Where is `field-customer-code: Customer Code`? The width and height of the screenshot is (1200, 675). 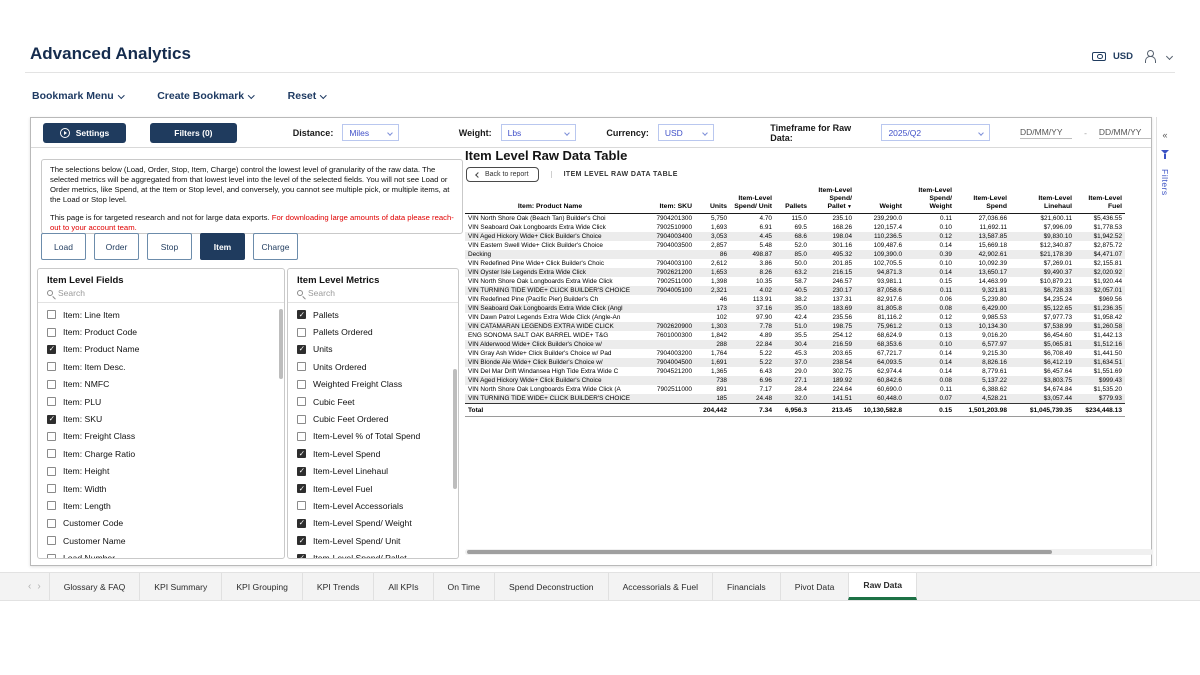
field-customer-code: Customer Code is located at coordinates (161, 523).